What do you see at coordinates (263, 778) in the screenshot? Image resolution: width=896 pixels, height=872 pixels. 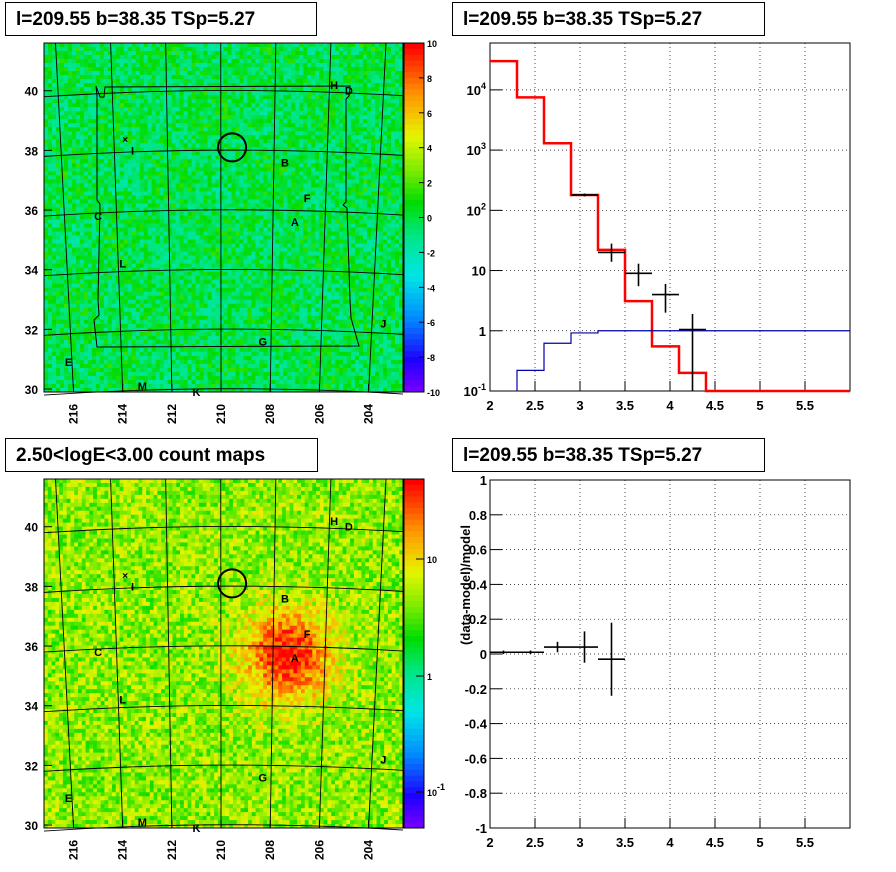 I see `bl-source-label: G` at bounding box center [263, 778].